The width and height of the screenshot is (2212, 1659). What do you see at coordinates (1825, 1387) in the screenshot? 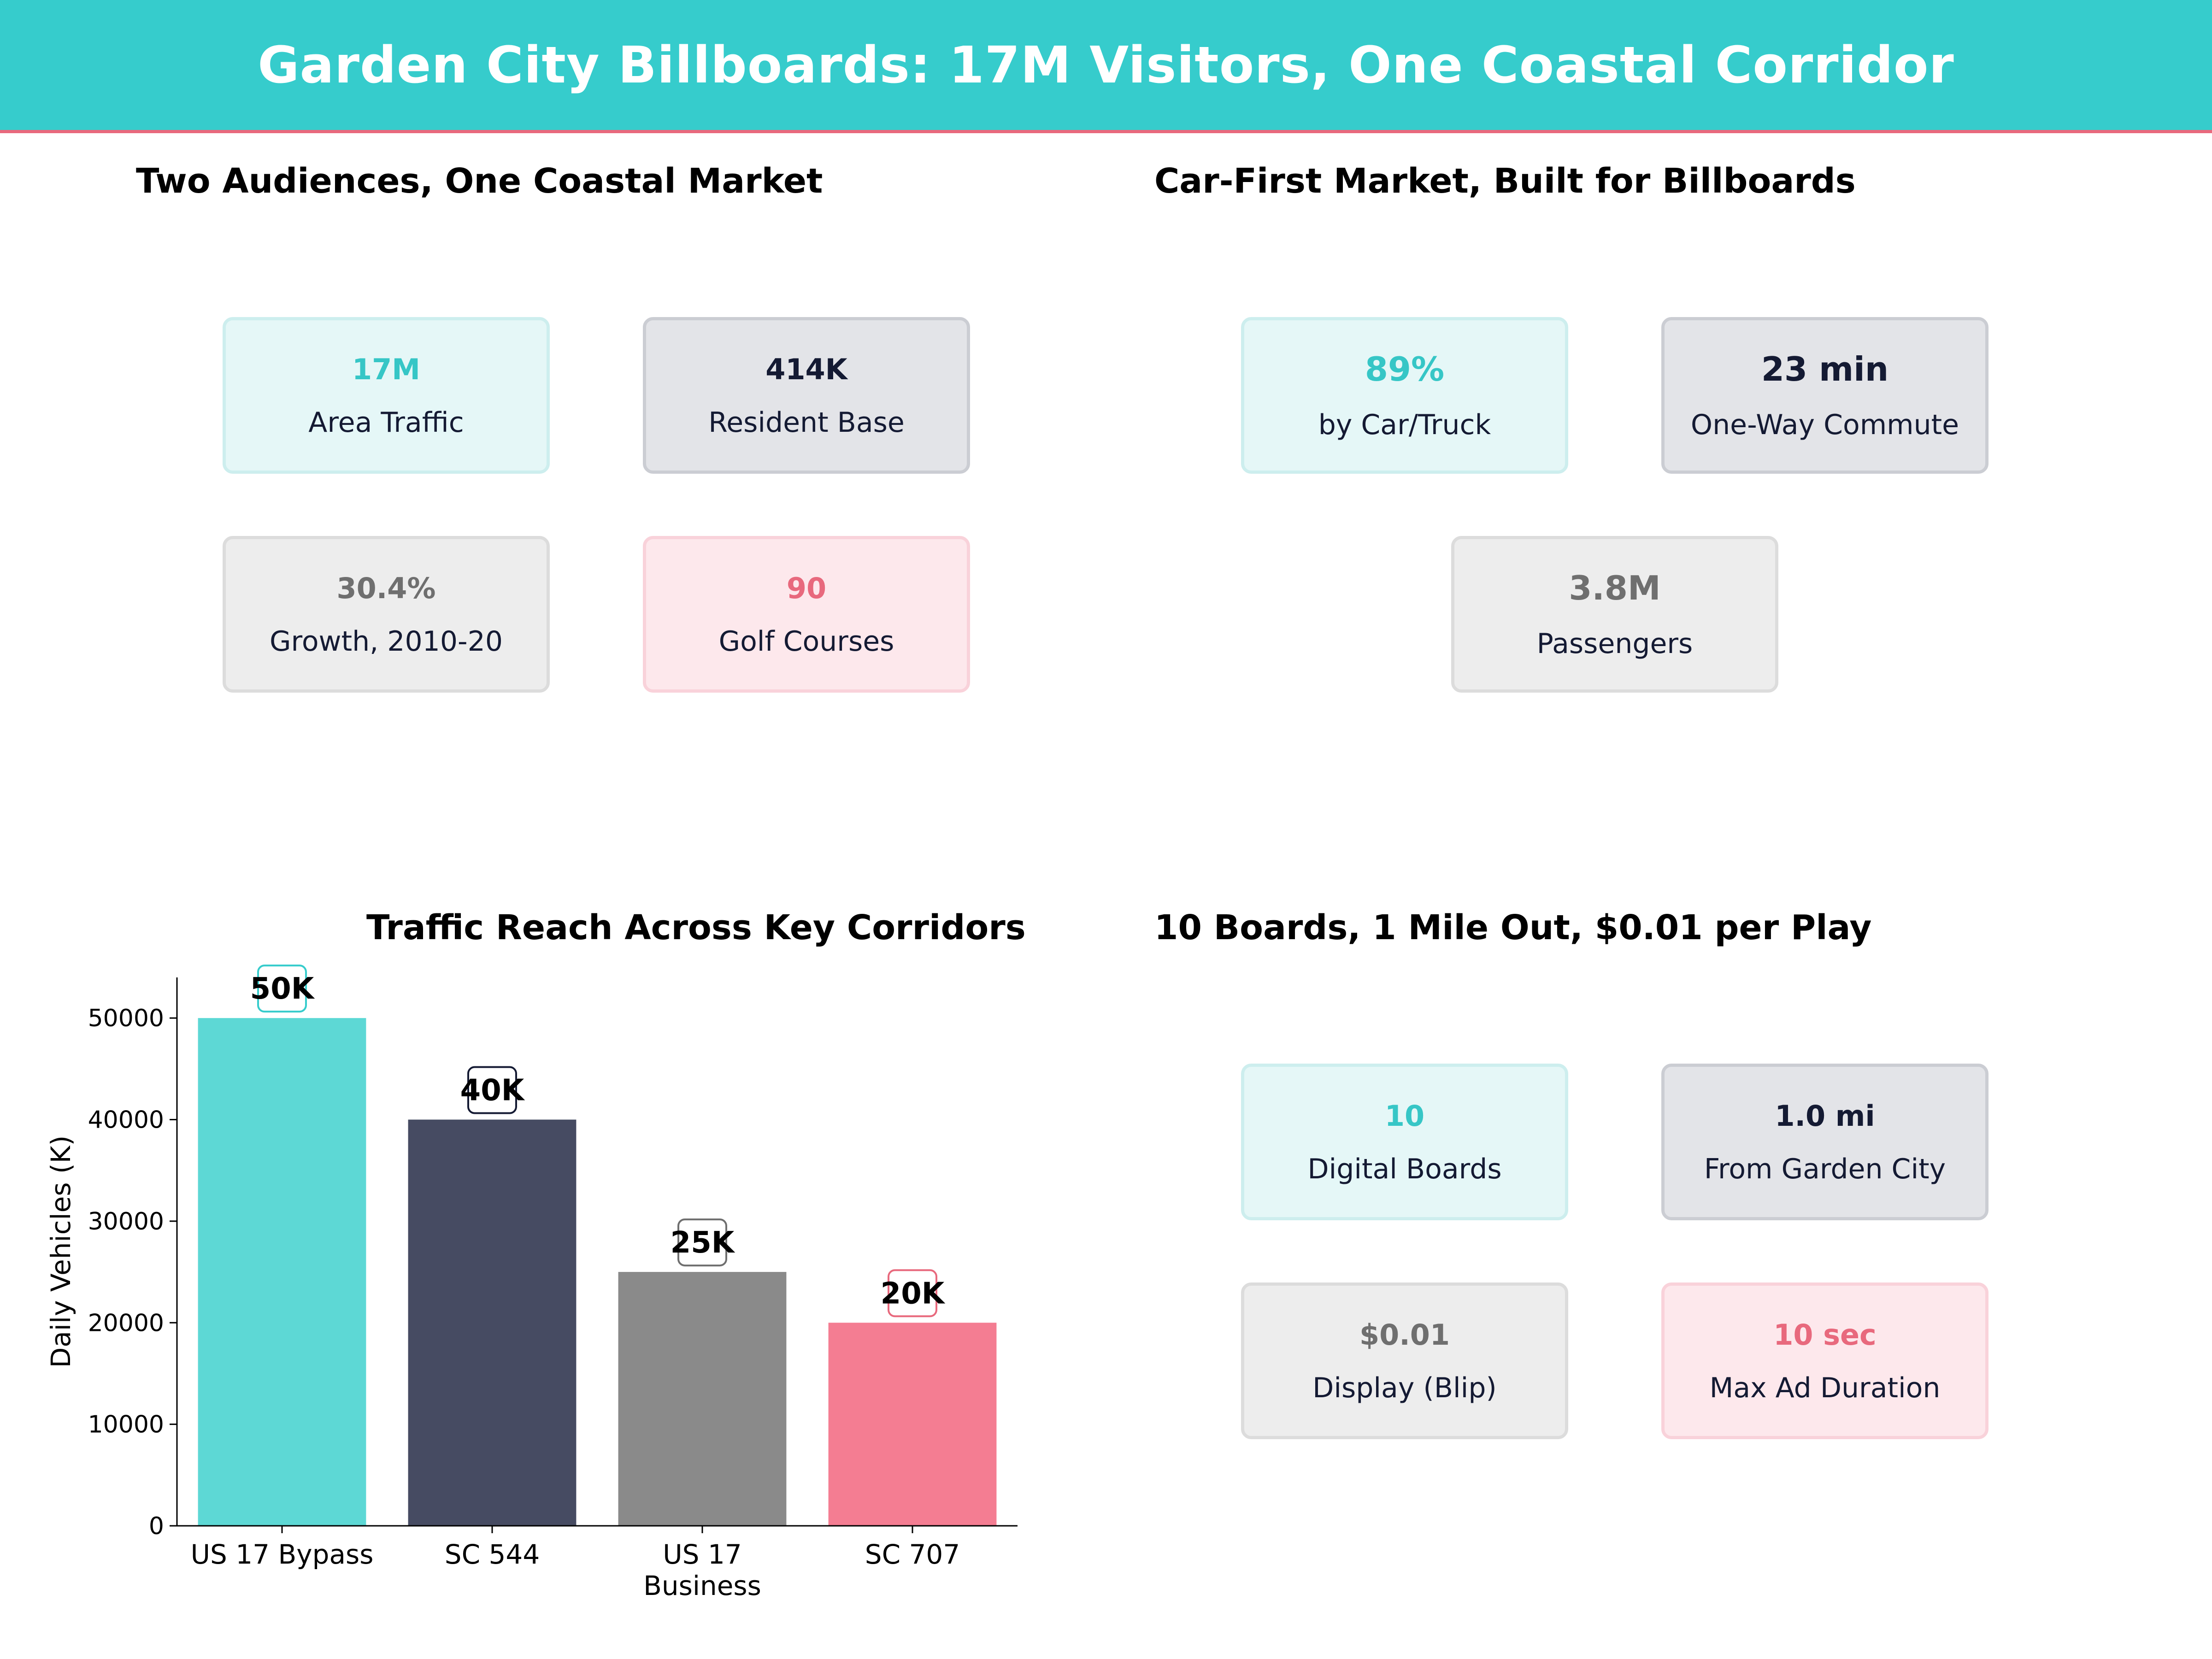
I see `card-label: Max Ad Duration` at bounding box center [1825, 1387].